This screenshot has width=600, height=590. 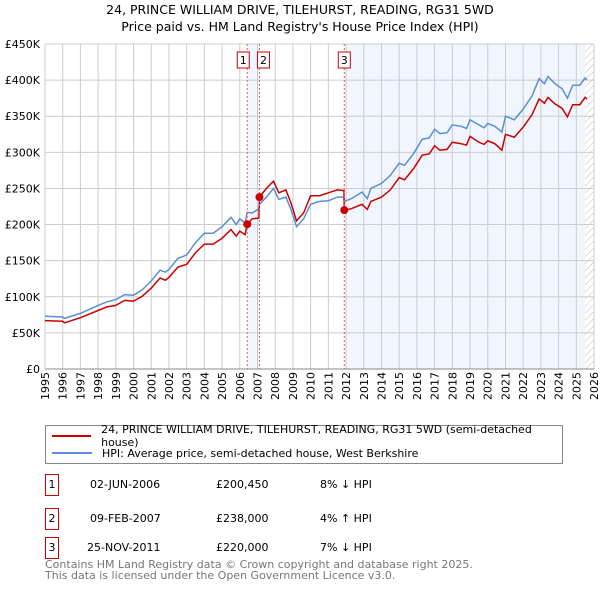 I want to click on sale-badge-label: 2, so click(x=263, y=60).